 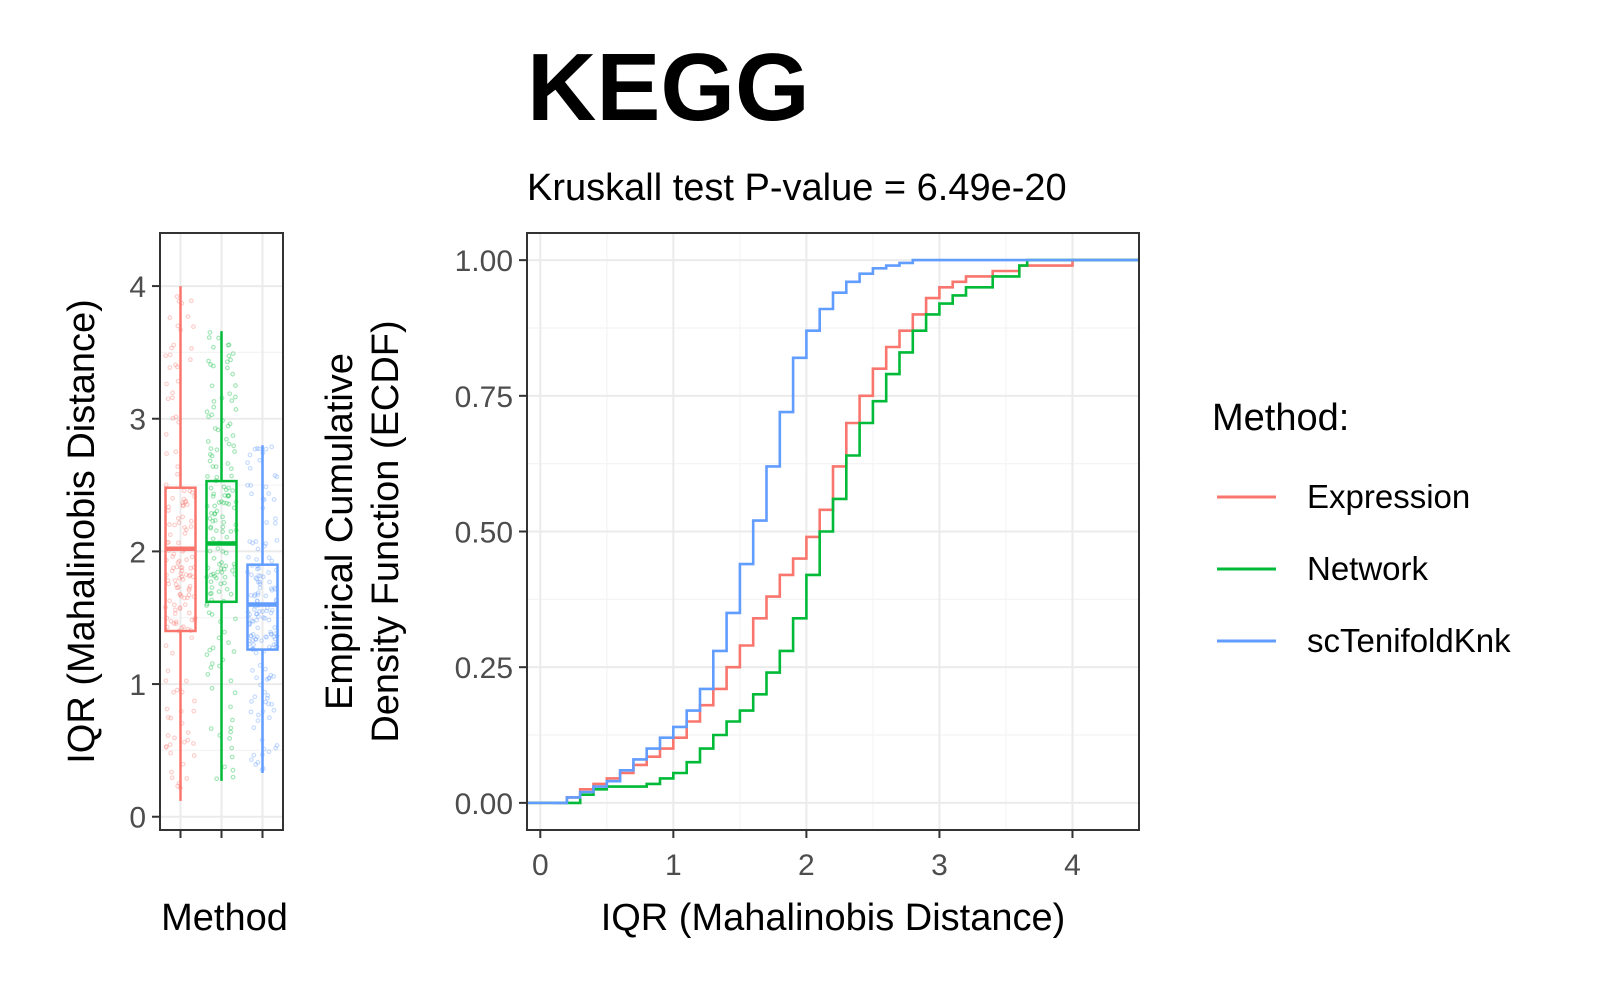 I want to click on y-tick-label: 0, so click(x=137, y=818).